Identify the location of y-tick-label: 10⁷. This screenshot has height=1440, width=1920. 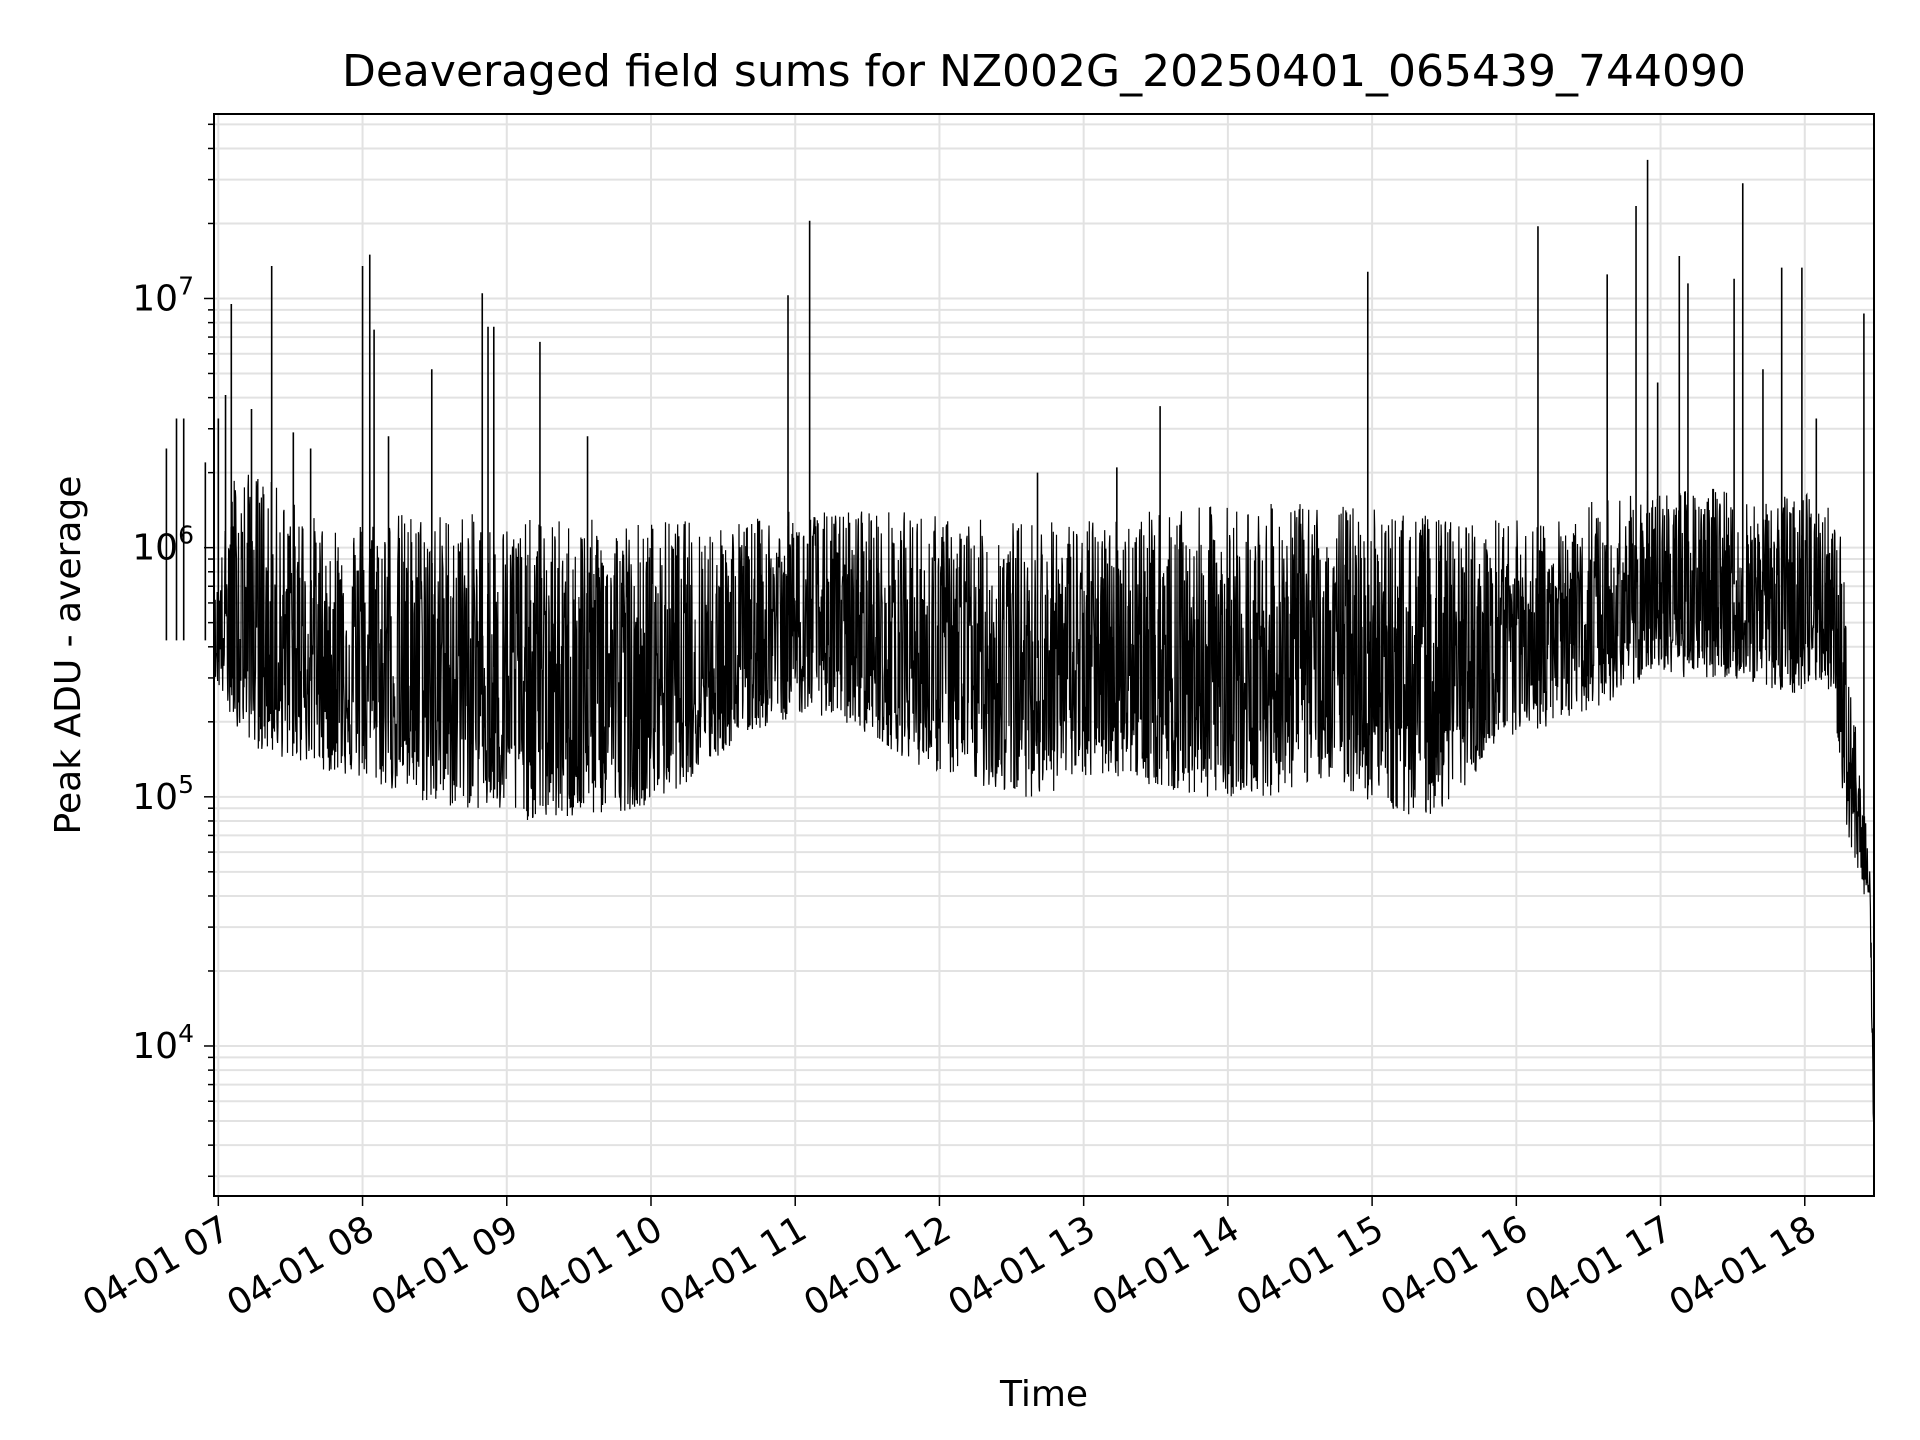
(163, 295).